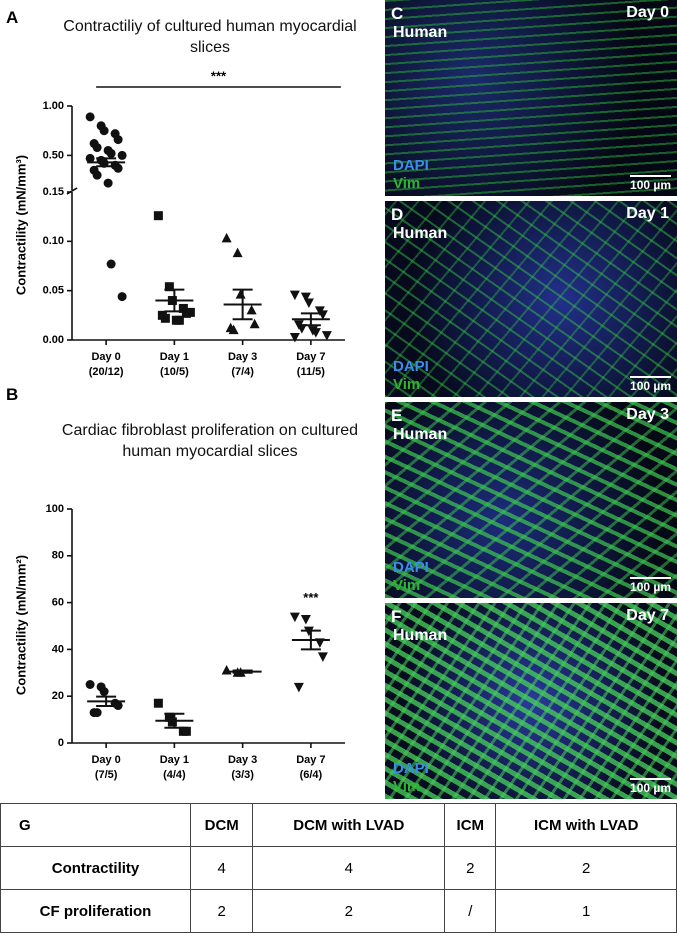  What do you see at coordinates (53, 192) in the screenshot?
I see `y-tick-label: 0.15` at bounding box center [53, 192].